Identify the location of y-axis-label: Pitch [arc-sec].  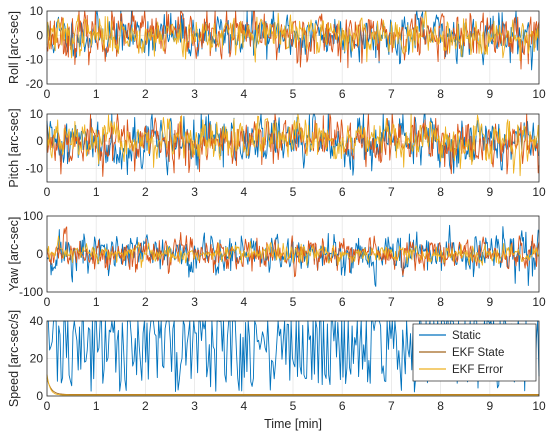
(14, 147).